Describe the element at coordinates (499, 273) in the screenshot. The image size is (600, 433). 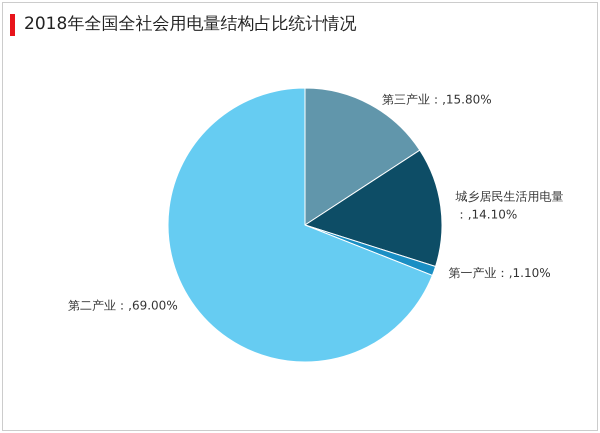
I see `slice-label: 第一产业：,1.10%` at that location.